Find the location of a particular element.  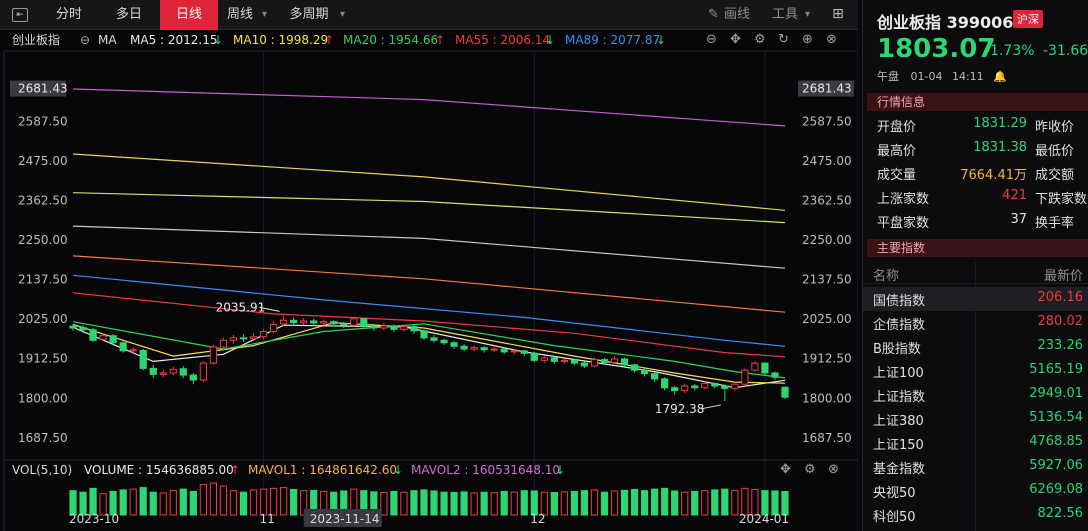

x-axis: 2023-10 11 2023-11-14 12 2024-01 is located at coordinates (429, 518).